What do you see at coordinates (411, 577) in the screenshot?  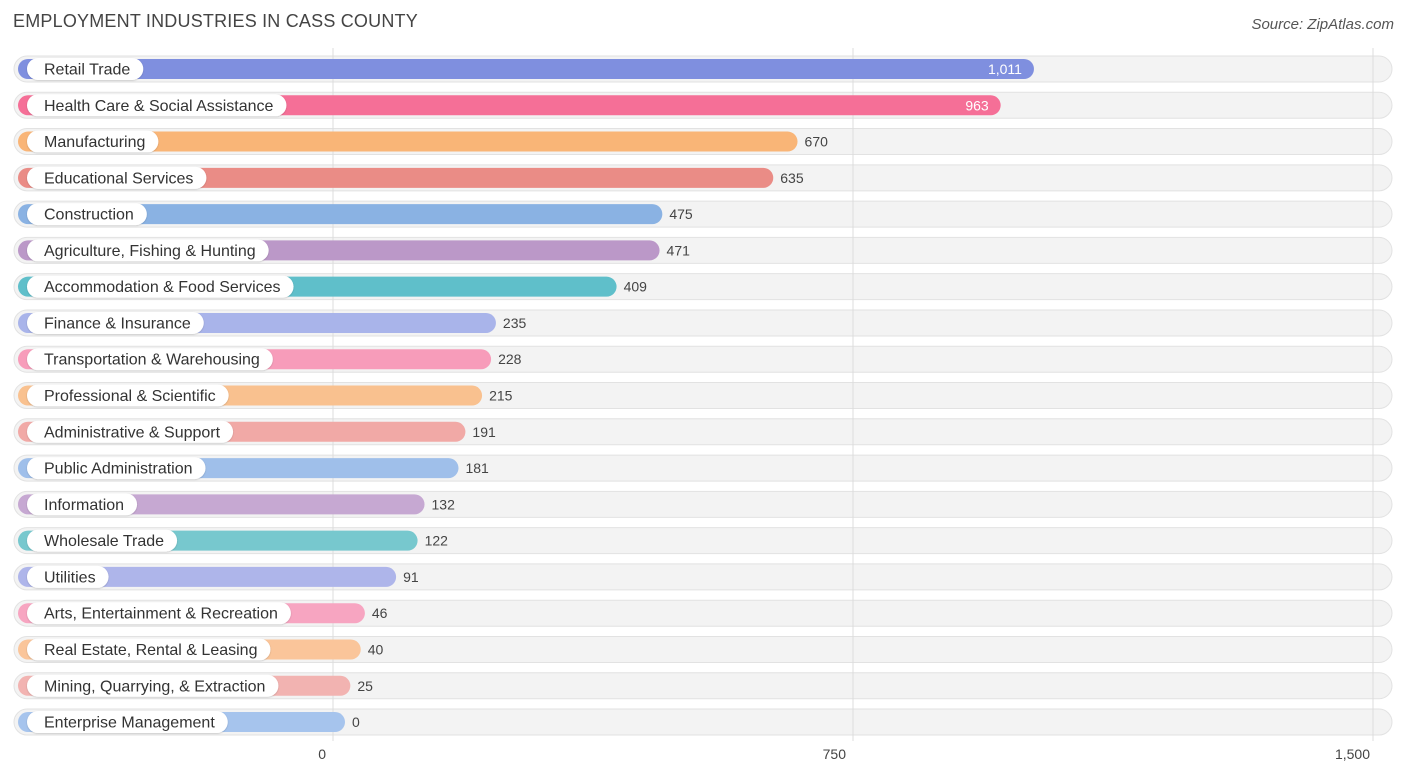 I see `value-label: 91` at bounding box center [411, 577].